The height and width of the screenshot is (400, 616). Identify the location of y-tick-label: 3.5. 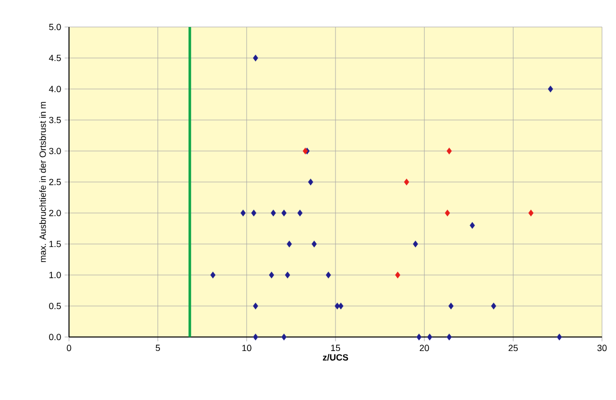
(55, 120).